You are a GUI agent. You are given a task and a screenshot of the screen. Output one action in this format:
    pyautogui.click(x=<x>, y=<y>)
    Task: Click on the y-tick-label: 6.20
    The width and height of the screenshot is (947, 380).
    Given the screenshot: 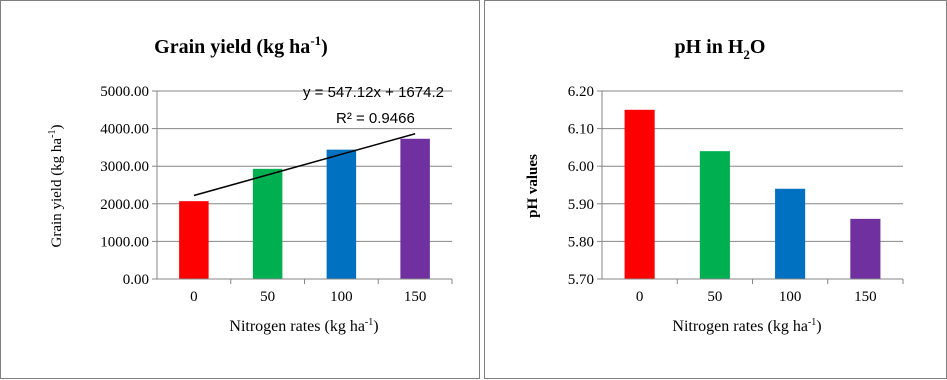 What is the action you would take?
    pyautogui.click(x=581, y=92)
    